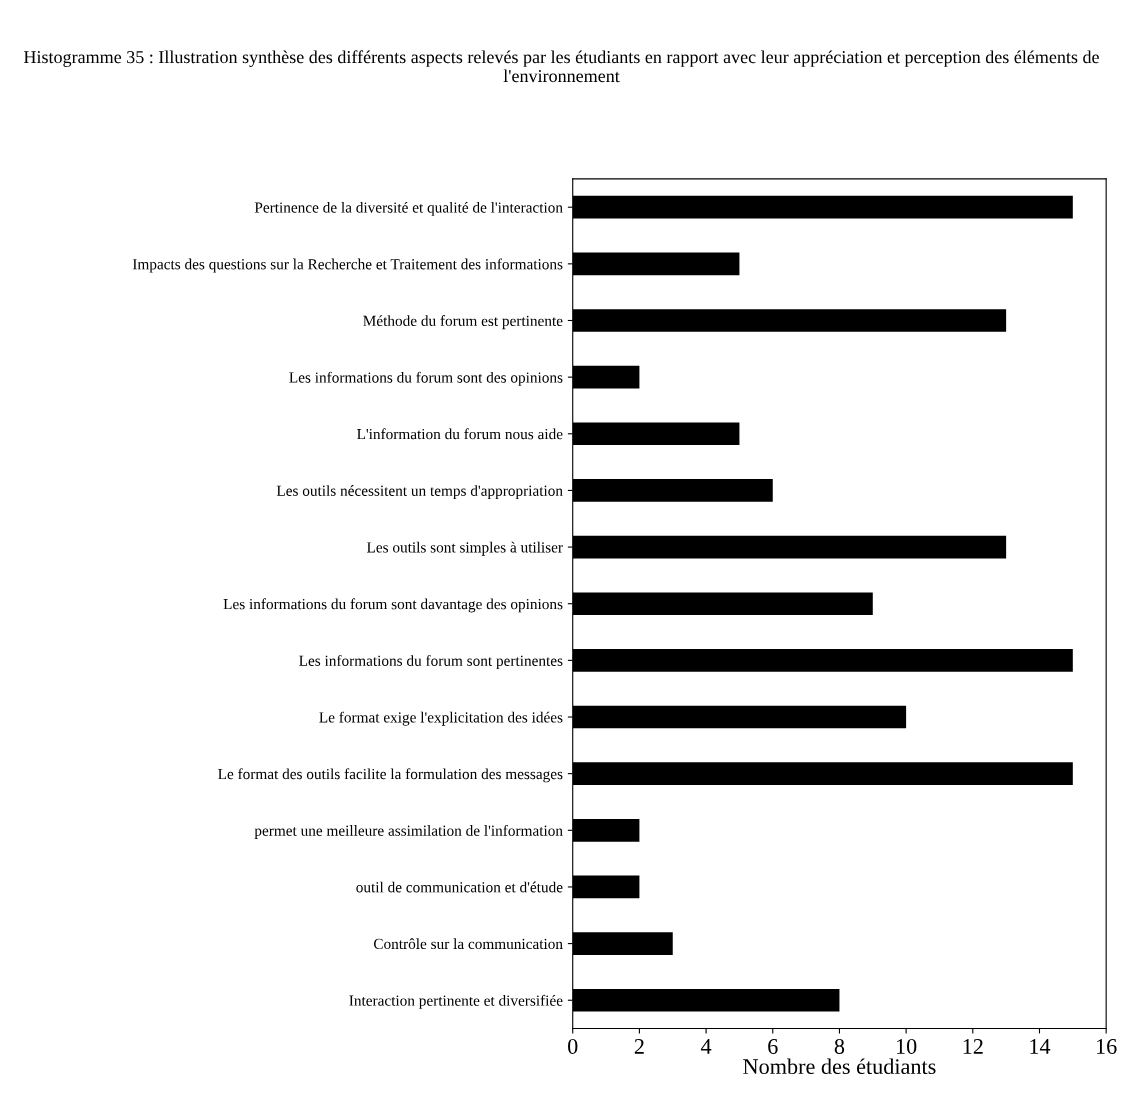 The width and height of the screenshot is (1123, 1118). What do you see at coordinates (973, 1046) in the screenshot?
I see `x-tick-label: 12` at bounding box center [973, 1046].